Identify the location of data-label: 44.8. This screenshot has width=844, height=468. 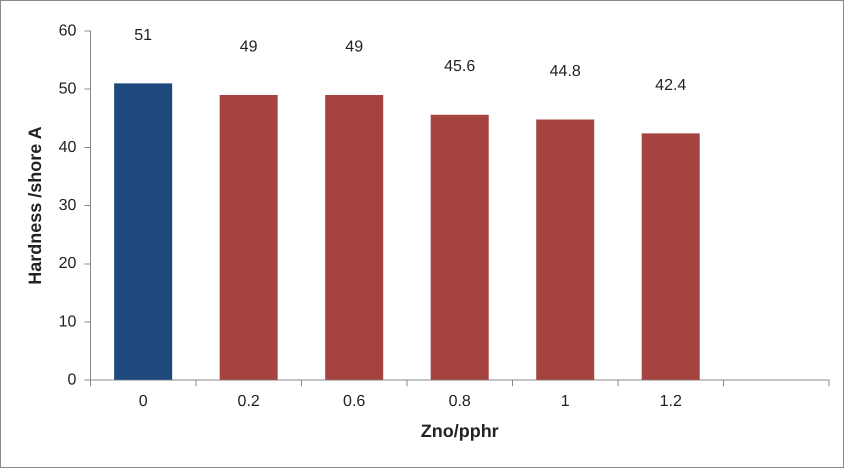
(565, 71).